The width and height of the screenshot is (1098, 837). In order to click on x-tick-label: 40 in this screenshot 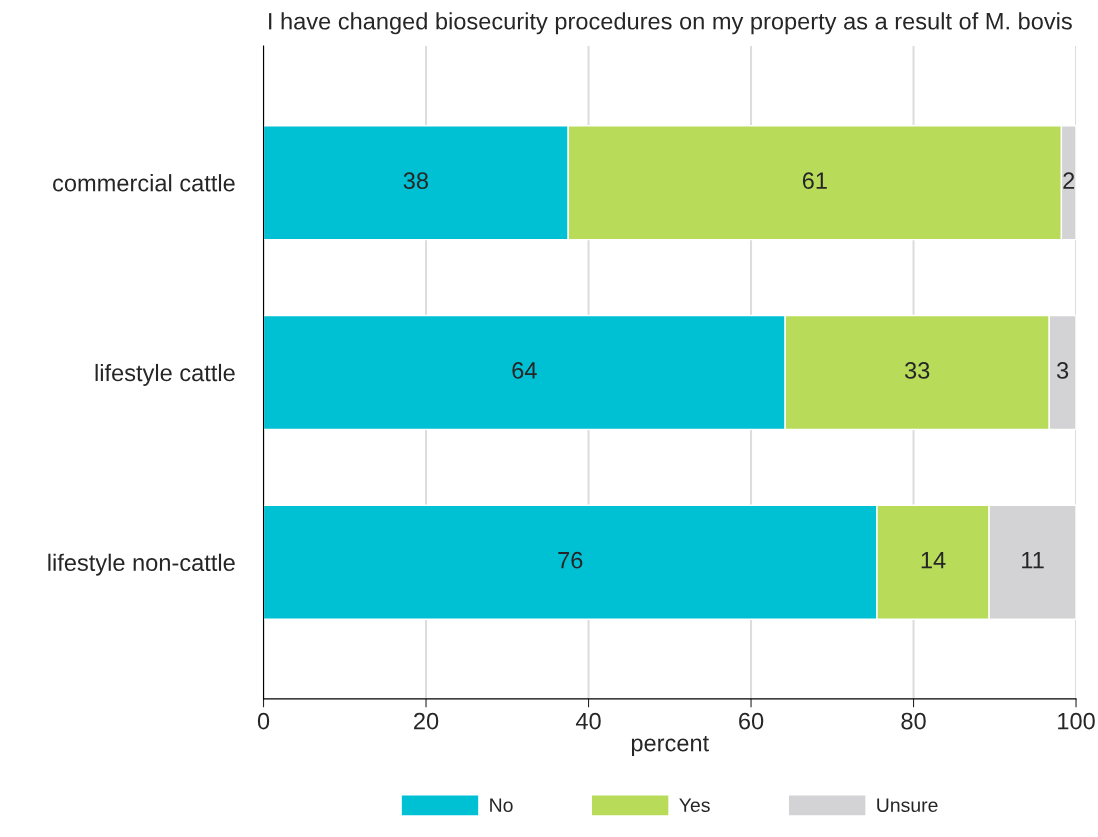, I will do `click(588, 721)`.